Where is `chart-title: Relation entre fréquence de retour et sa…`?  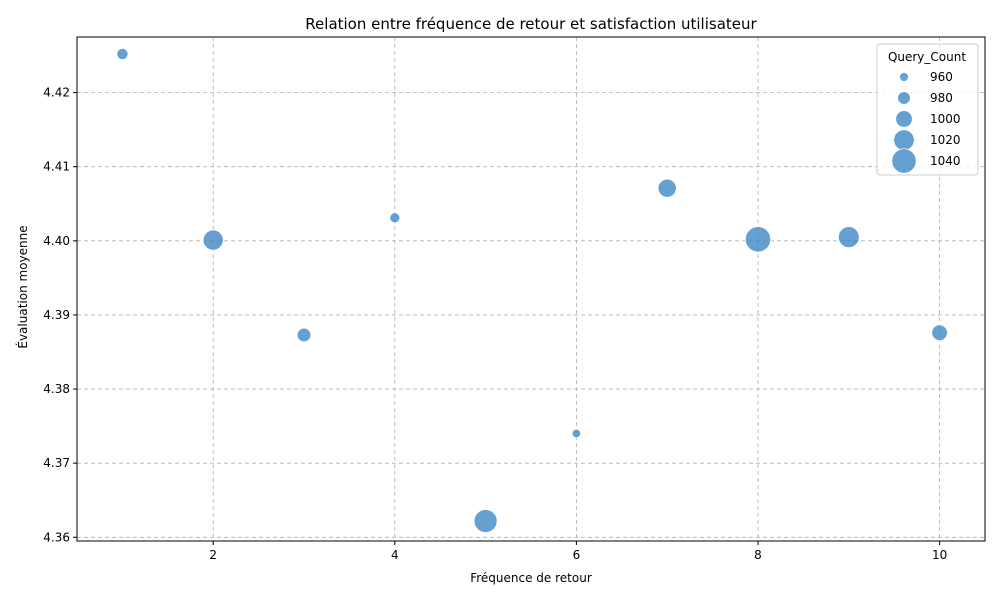 chart-title: Relation entre fréquence de retour et sa… is located at coordinates (531, 24).